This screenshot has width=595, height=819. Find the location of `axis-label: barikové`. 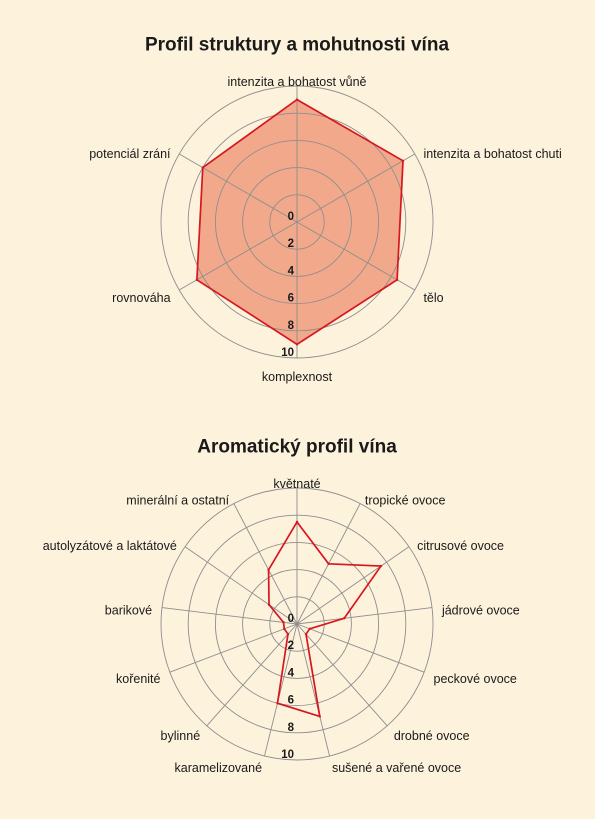

axis-label: barikové is located at coordinates (128, 611).